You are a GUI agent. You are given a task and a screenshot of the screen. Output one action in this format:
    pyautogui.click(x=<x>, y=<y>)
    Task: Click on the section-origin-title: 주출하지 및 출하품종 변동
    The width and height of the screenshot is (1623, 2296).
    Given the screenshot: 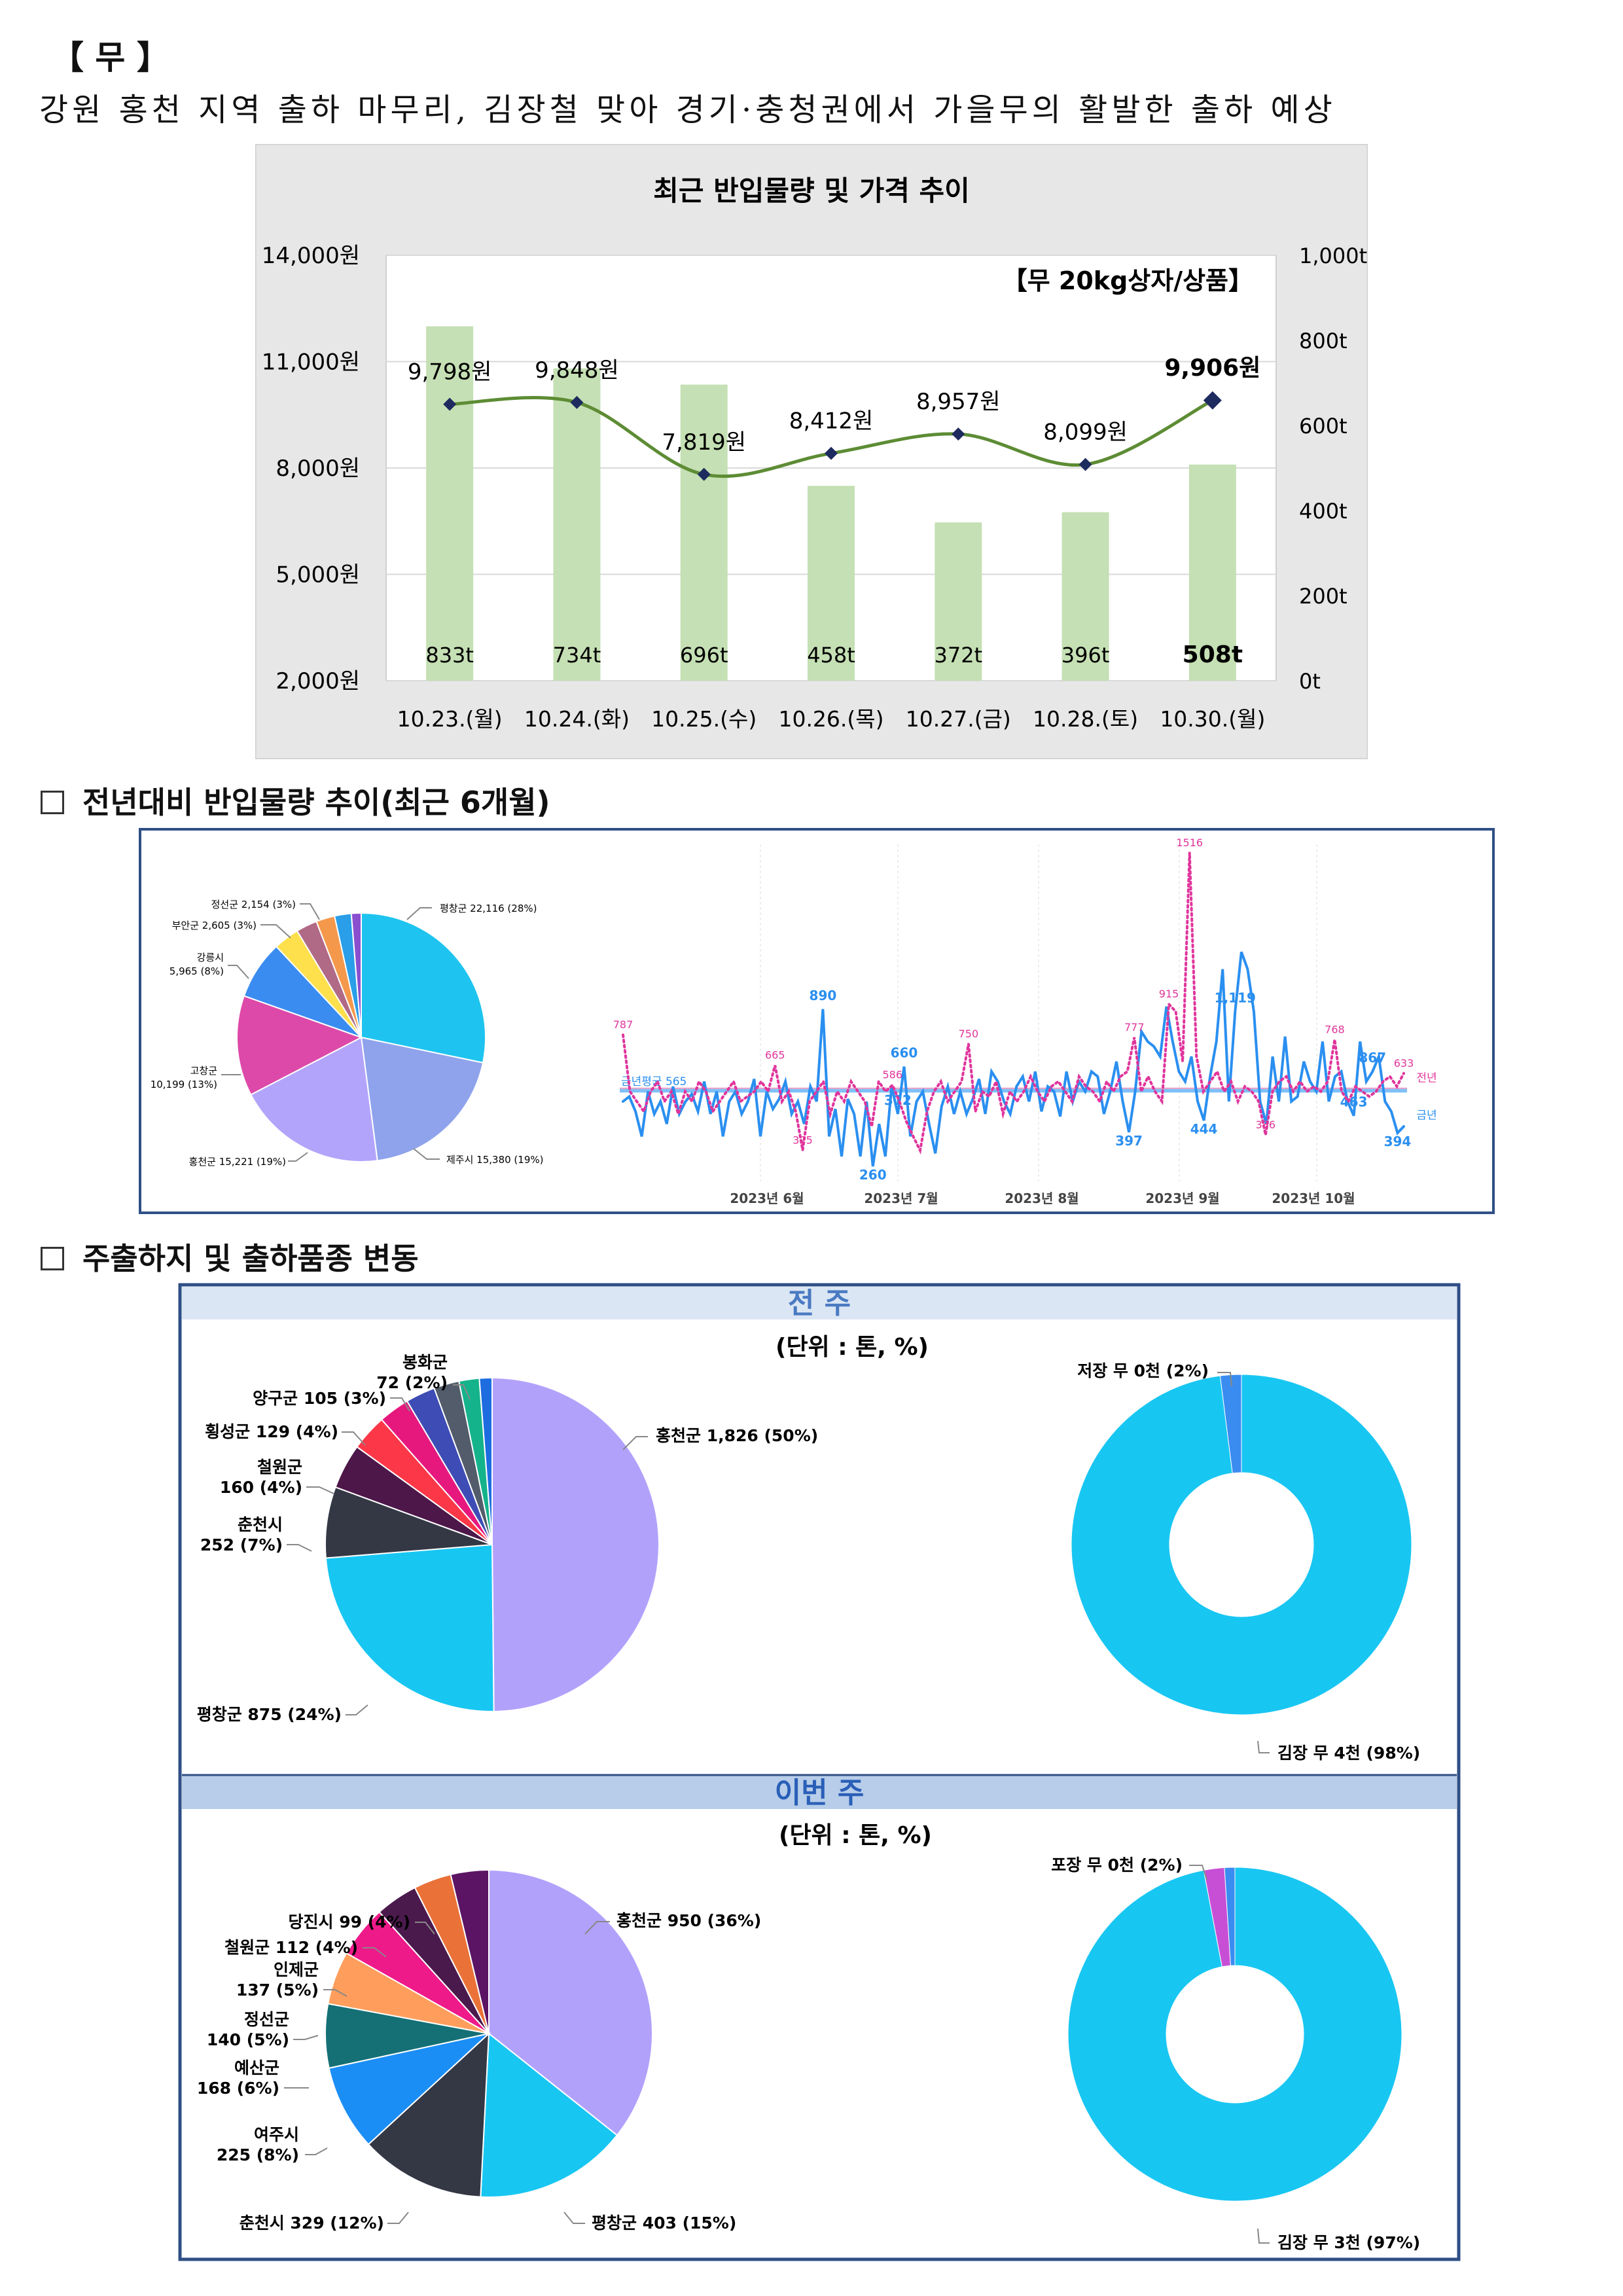 What is the action you would take?
    pyautogui.click(x=230, y=1256)
    